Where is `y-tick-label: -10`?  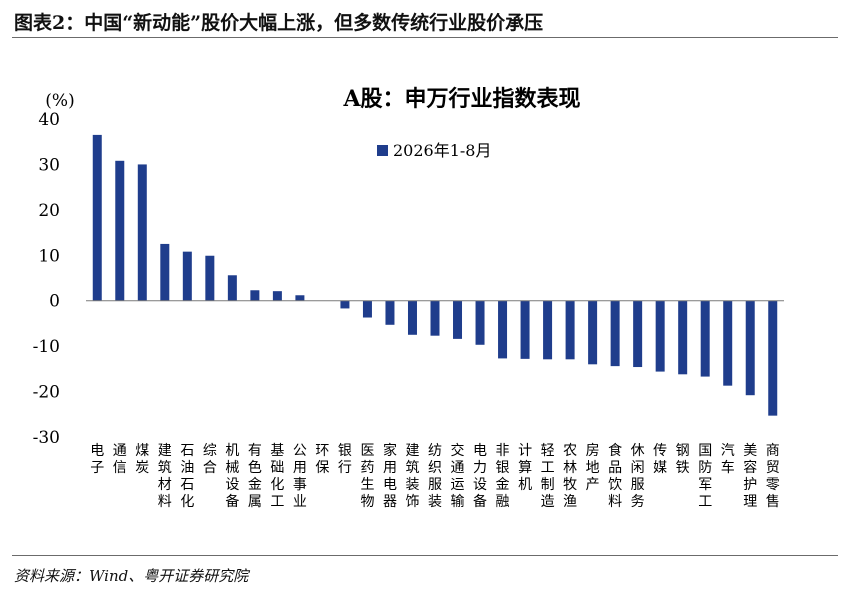
y-tick-label: -10 is located at coordinates (46, 347).